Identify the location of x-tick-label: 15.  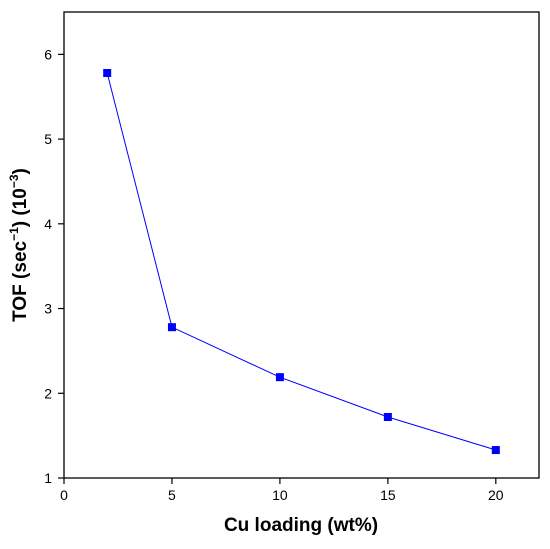
(388, 495).